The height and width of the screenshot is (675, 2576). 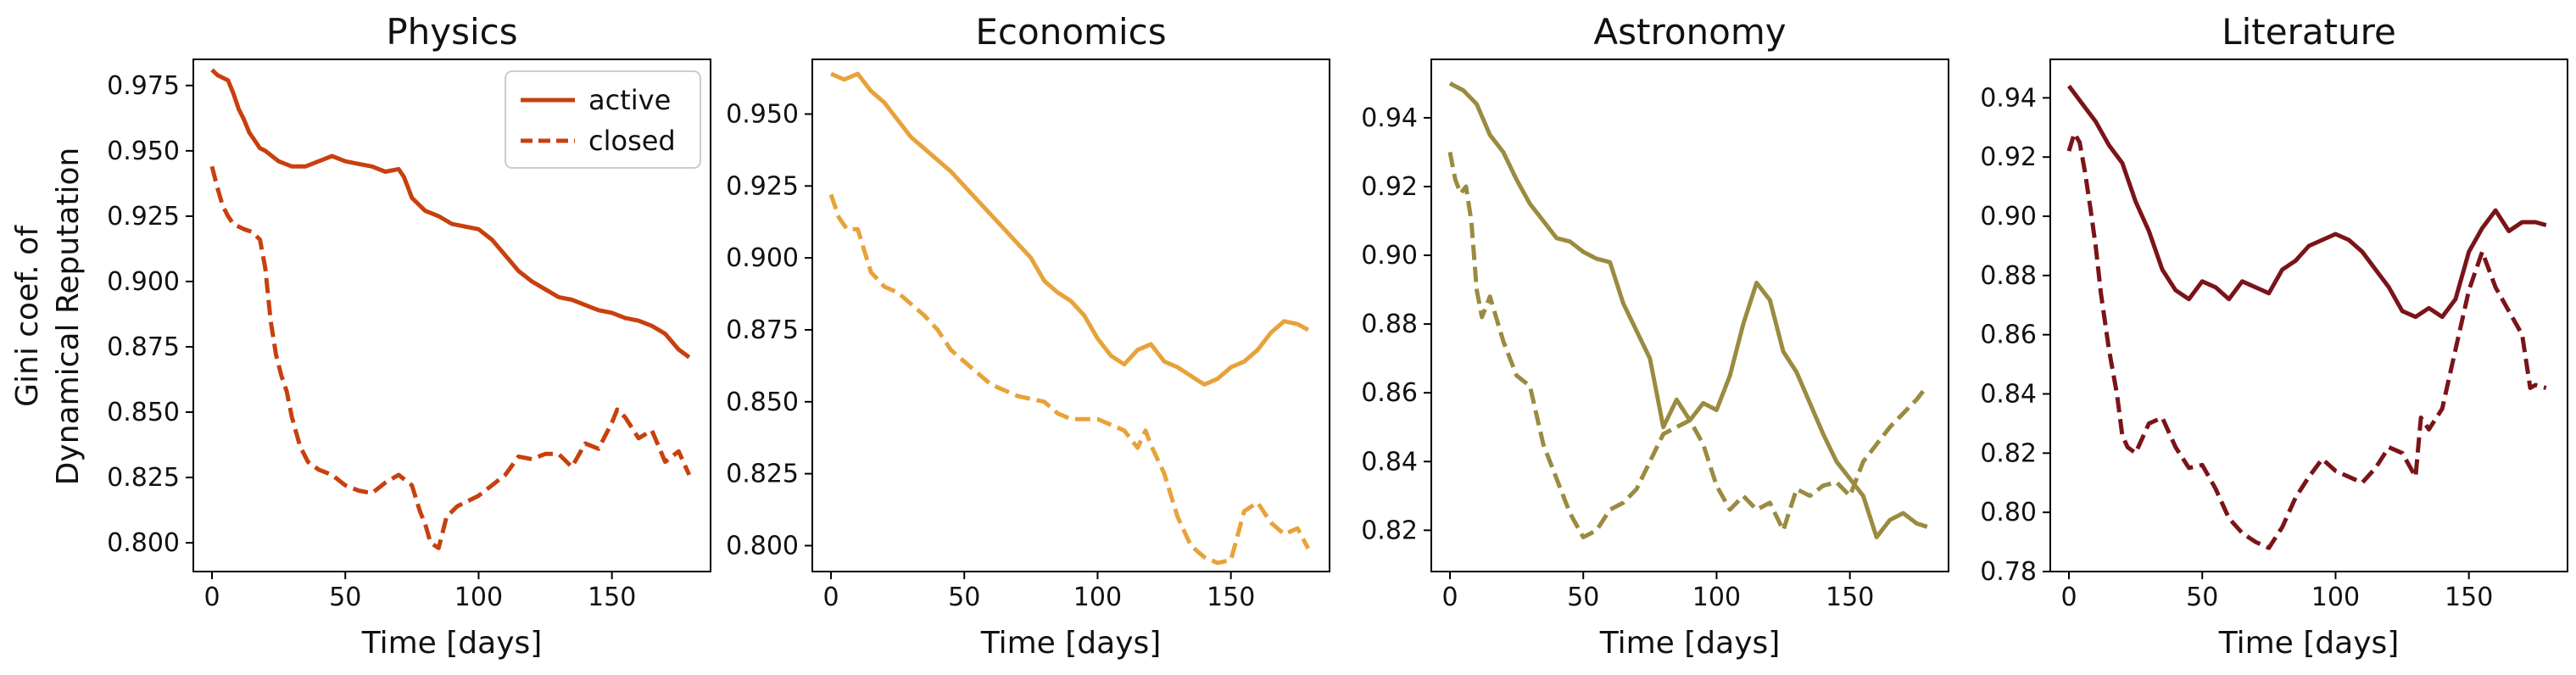 What do you see at coordinates (143, 86) in the screenshot?
I see `y-tick-label: 0.975` at bounding box center [143, 86].